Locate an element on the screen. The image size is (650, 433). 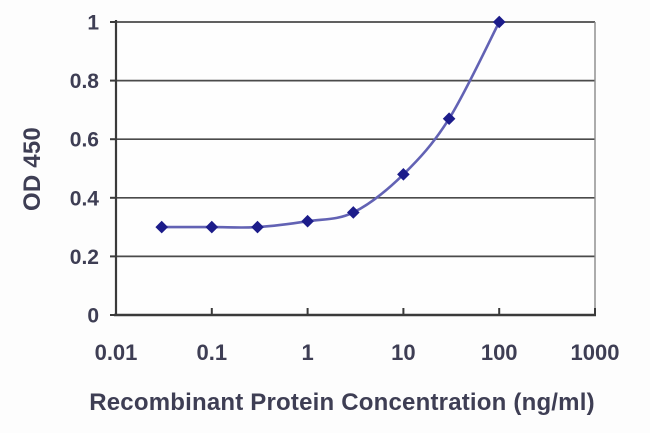
x-tick-label: 1000 is located at coordinates (595, 352).